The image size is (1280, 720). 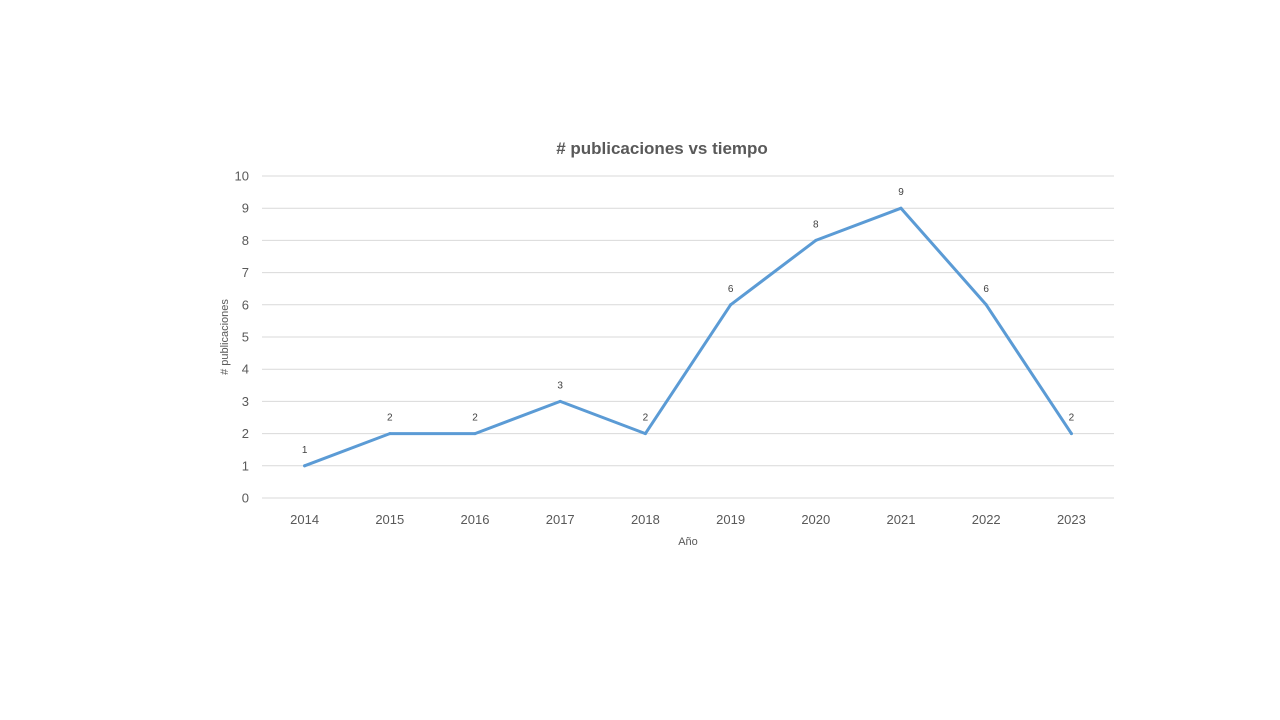 What do you see at coordinates (815, 519) in the screenshot?
I see `x-tick-label: 2020` at bounding box center [815, 519].